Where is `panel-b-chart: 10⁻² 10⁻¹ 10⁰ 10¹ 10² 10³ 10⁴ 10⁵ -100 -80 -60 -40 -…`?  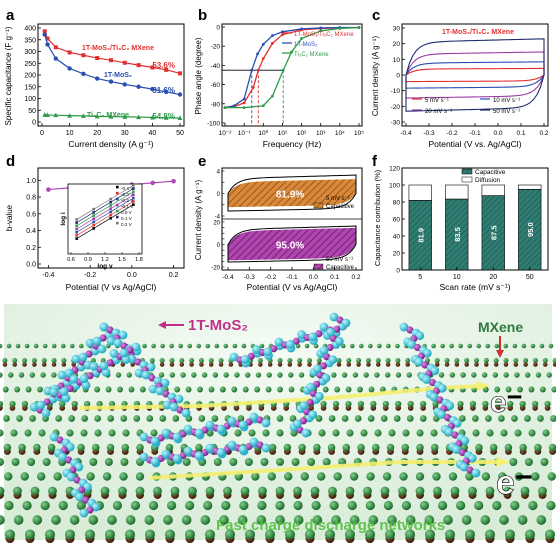 panel-b-chart: 10⁻² 10⁻¹ 10⁰ 10¹ 10² 10³ 10⁴ 10⁵ -100 -80 -60 -40 -… is located at coordinates (279, 86).